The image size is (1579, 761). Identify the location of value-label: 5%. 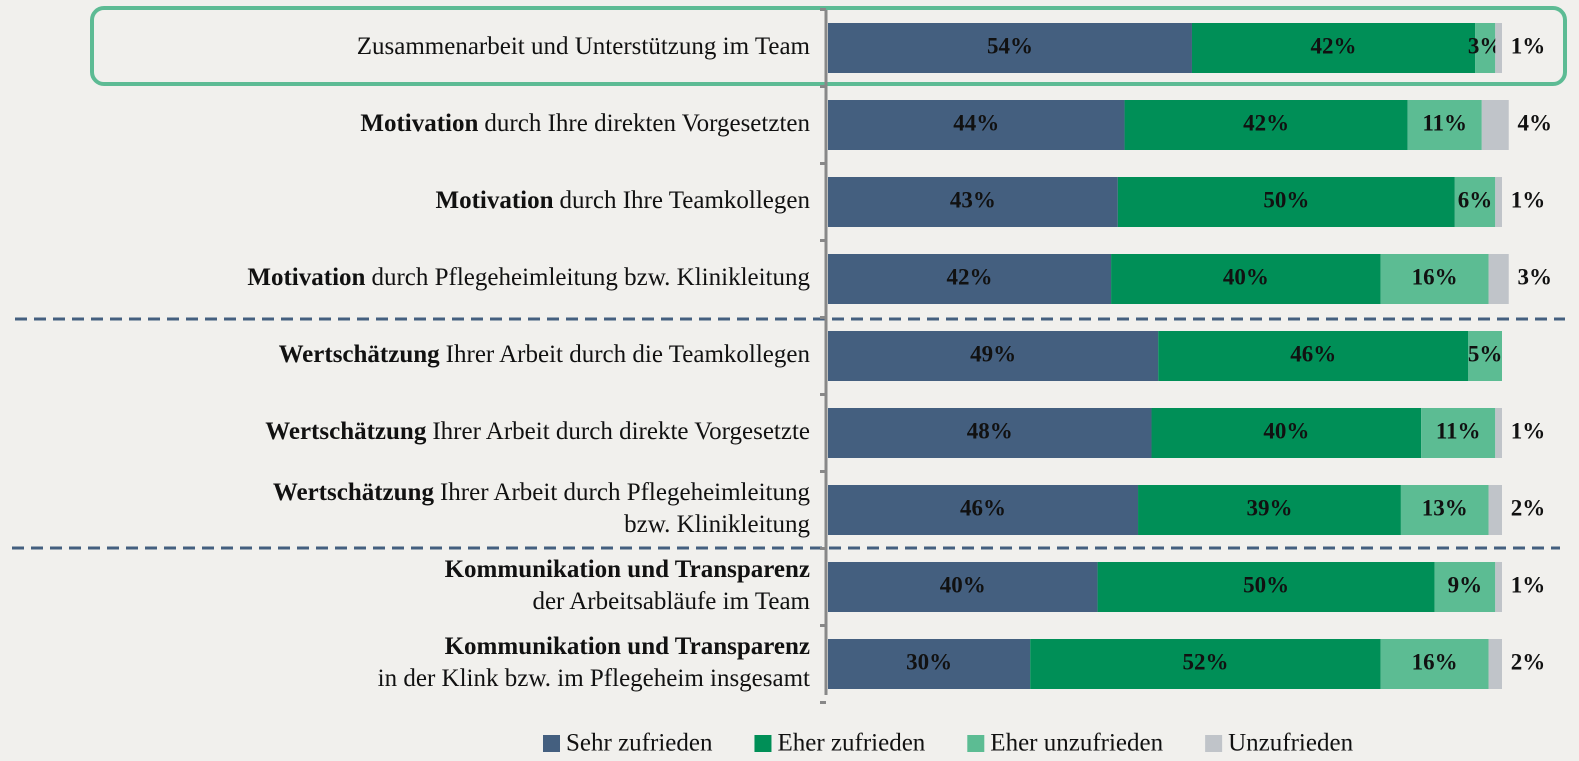
(1485, 353).